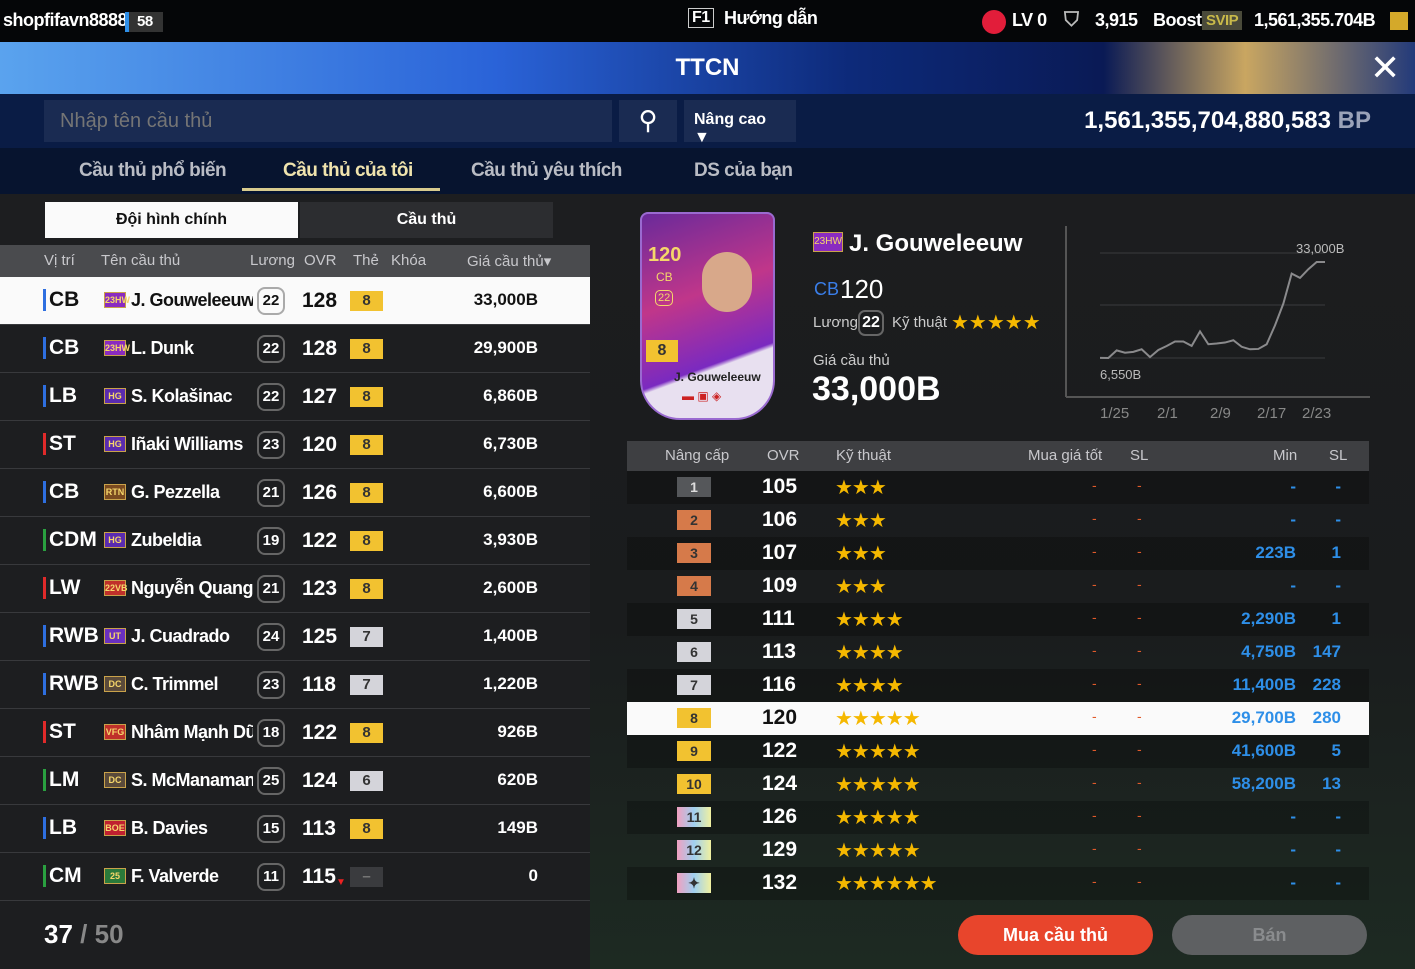 The height and width of the screenshot is (969, 1415). Describe the element at coordinates (71, 684) in the screenshot. I see `position: RWB` at that location.